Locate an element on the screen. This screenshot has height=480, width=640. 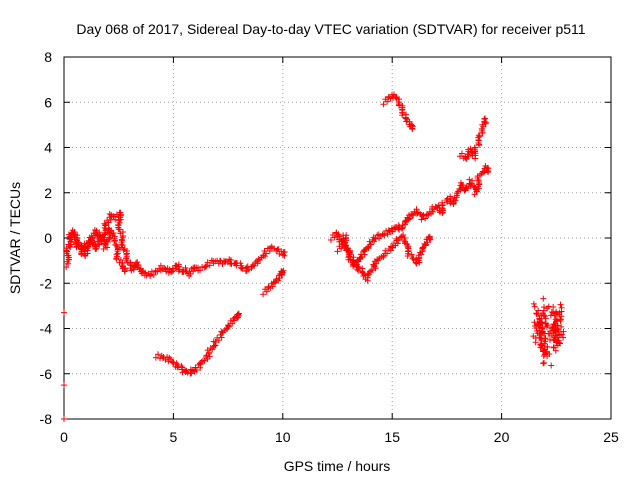
series-evening-lower-loops-12-17h is located at coordinates (384, 258).